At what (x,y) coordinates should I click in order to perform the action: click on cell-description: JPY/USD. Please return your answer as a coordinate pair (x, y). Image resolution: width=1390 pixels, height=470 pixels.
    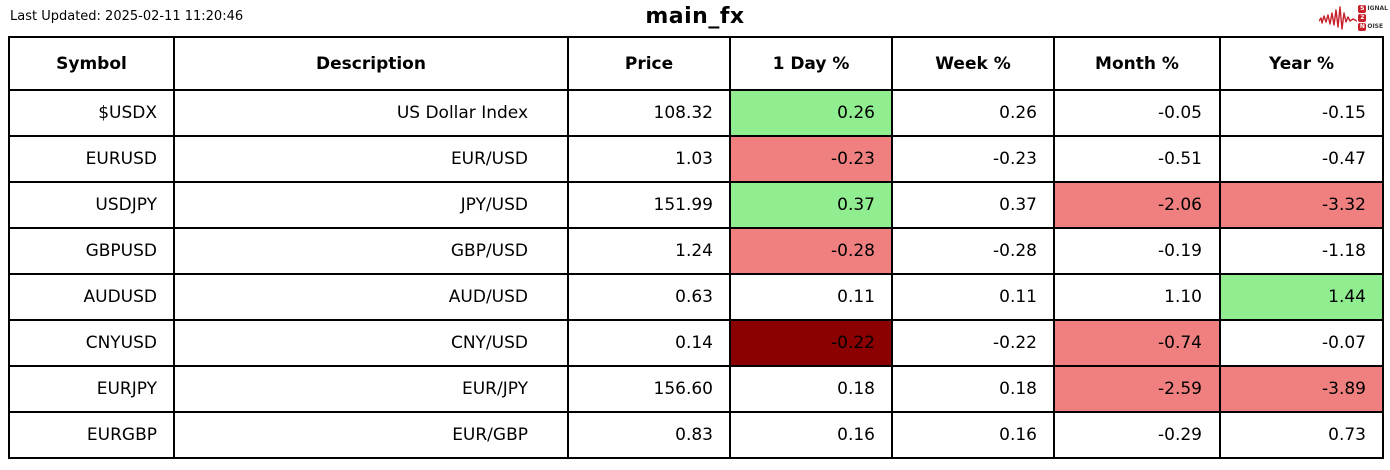
    Looking at the image, I should click on (371, 205).